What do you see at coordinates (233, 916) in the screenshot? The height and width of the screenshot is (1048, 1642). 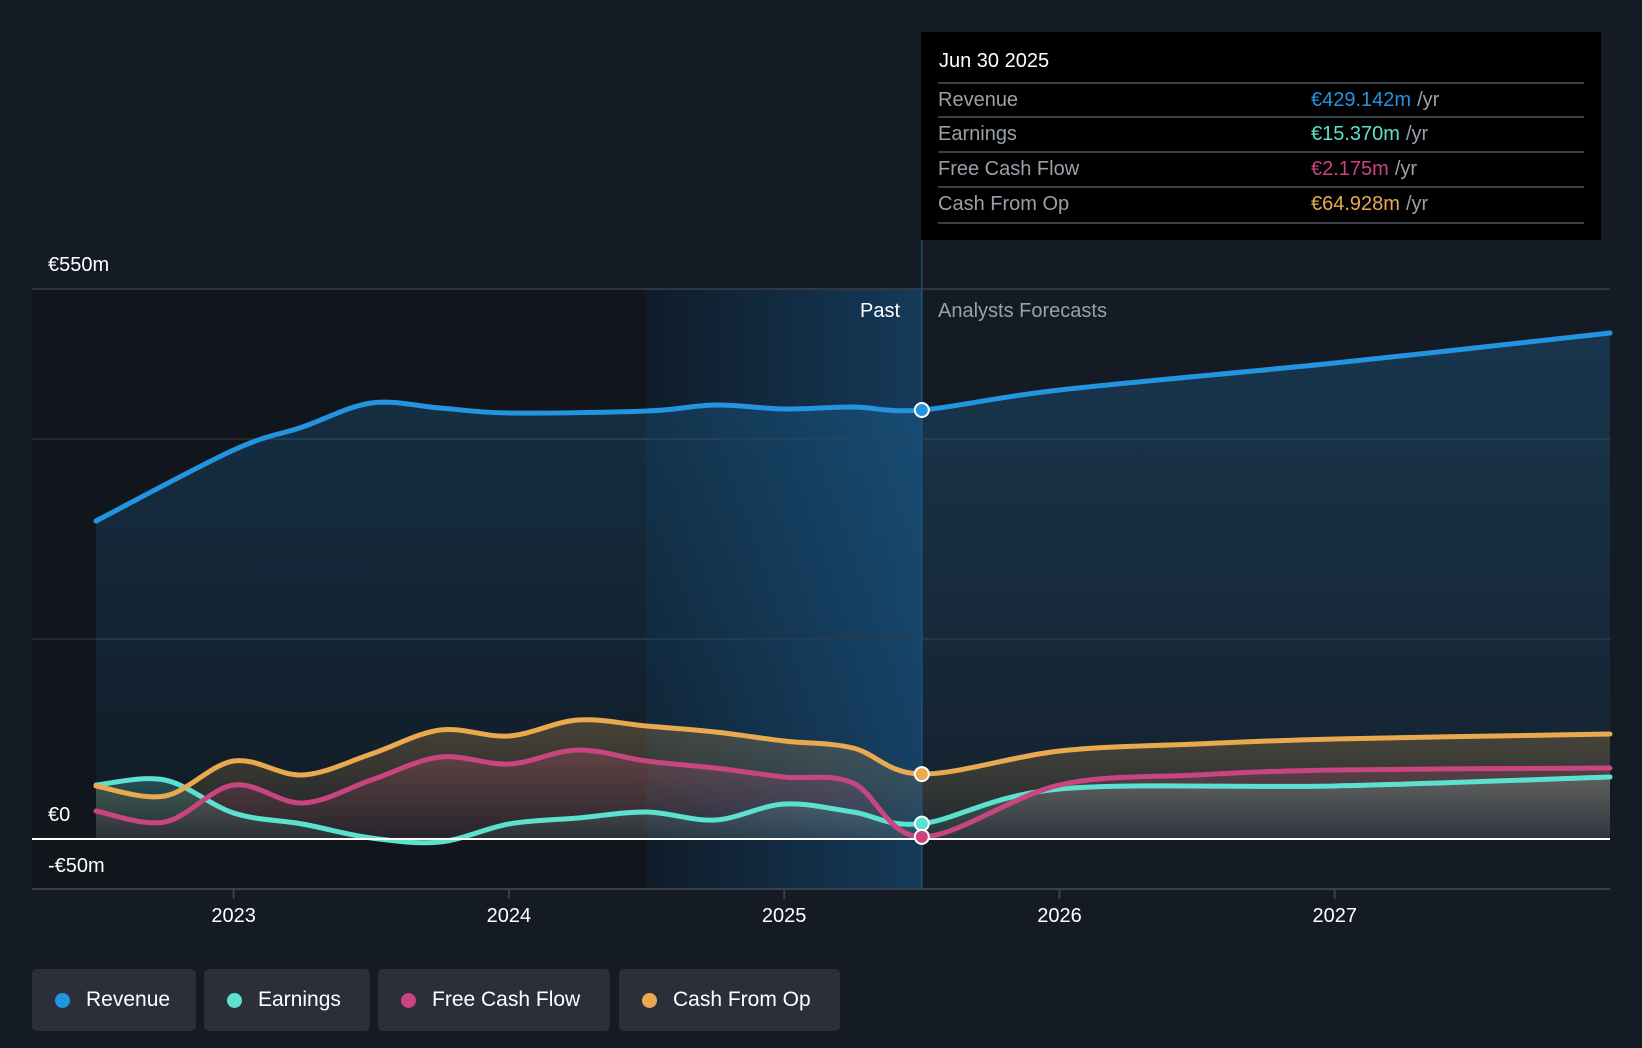 I see `x-tick-label: 2023` at bounding box center [233, 916].